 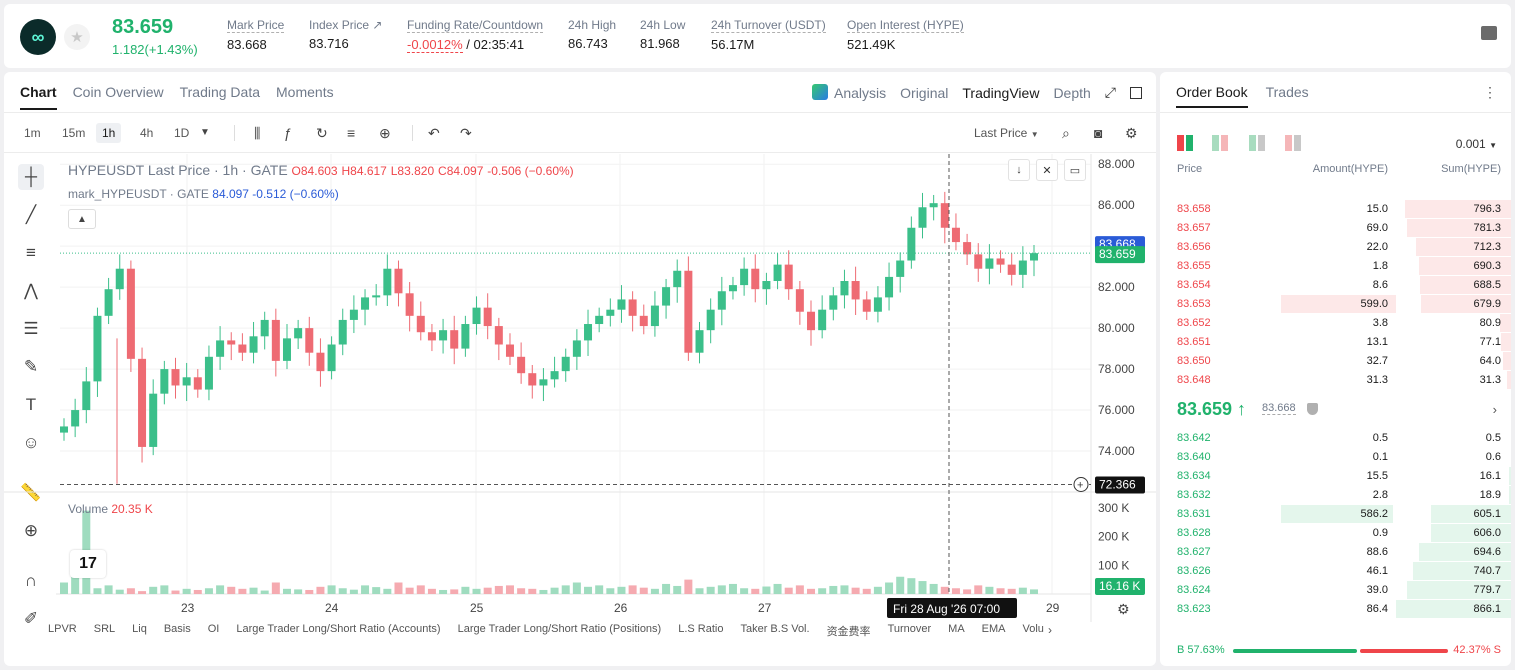 I want to click on ask-row: 83.658 15.0 796.3, so click(x=1335, y=209).